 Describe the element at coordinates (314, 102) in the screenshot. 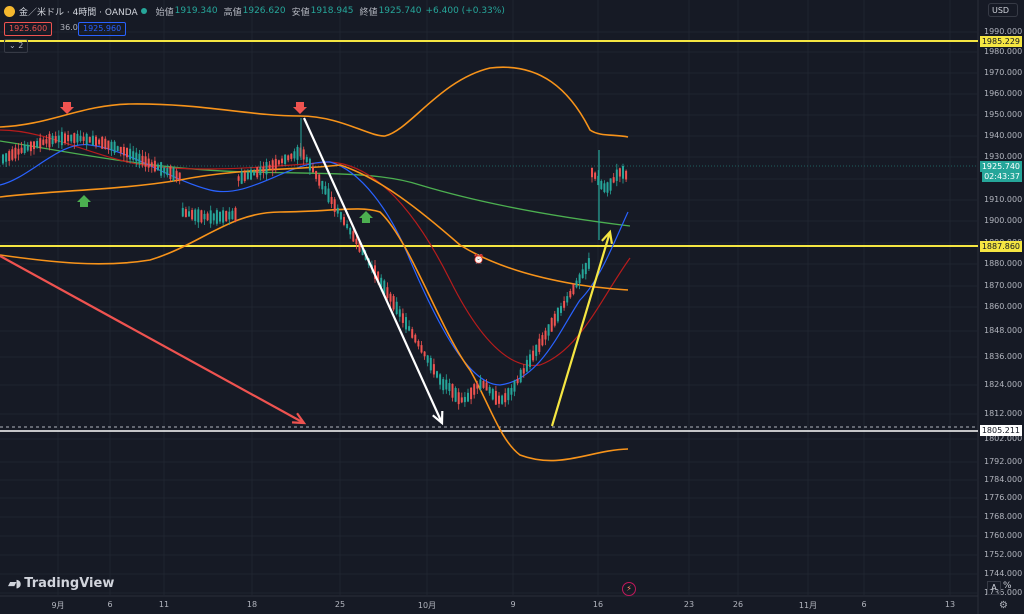

I see `bollinger-upper-band` at that location.